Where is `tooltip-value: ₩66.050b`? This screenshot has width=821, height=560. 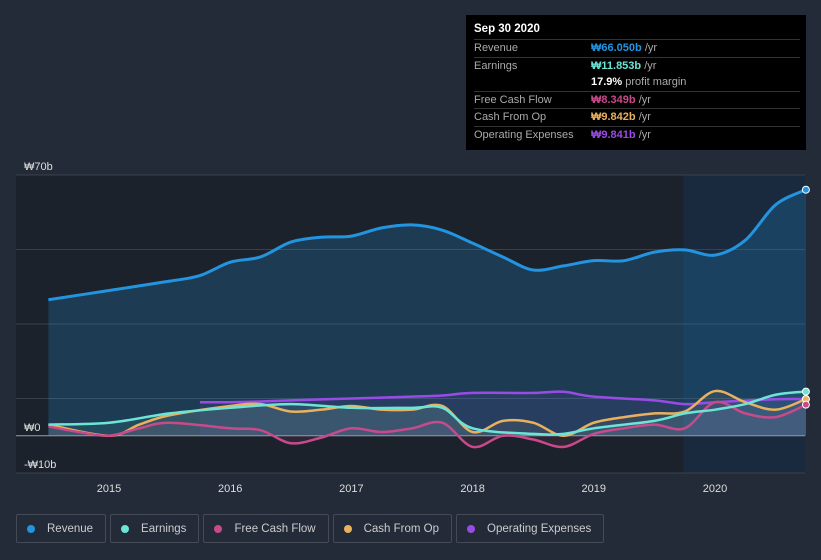
tooltip-value: ₩66.050b is located at coordinates (616, 48).